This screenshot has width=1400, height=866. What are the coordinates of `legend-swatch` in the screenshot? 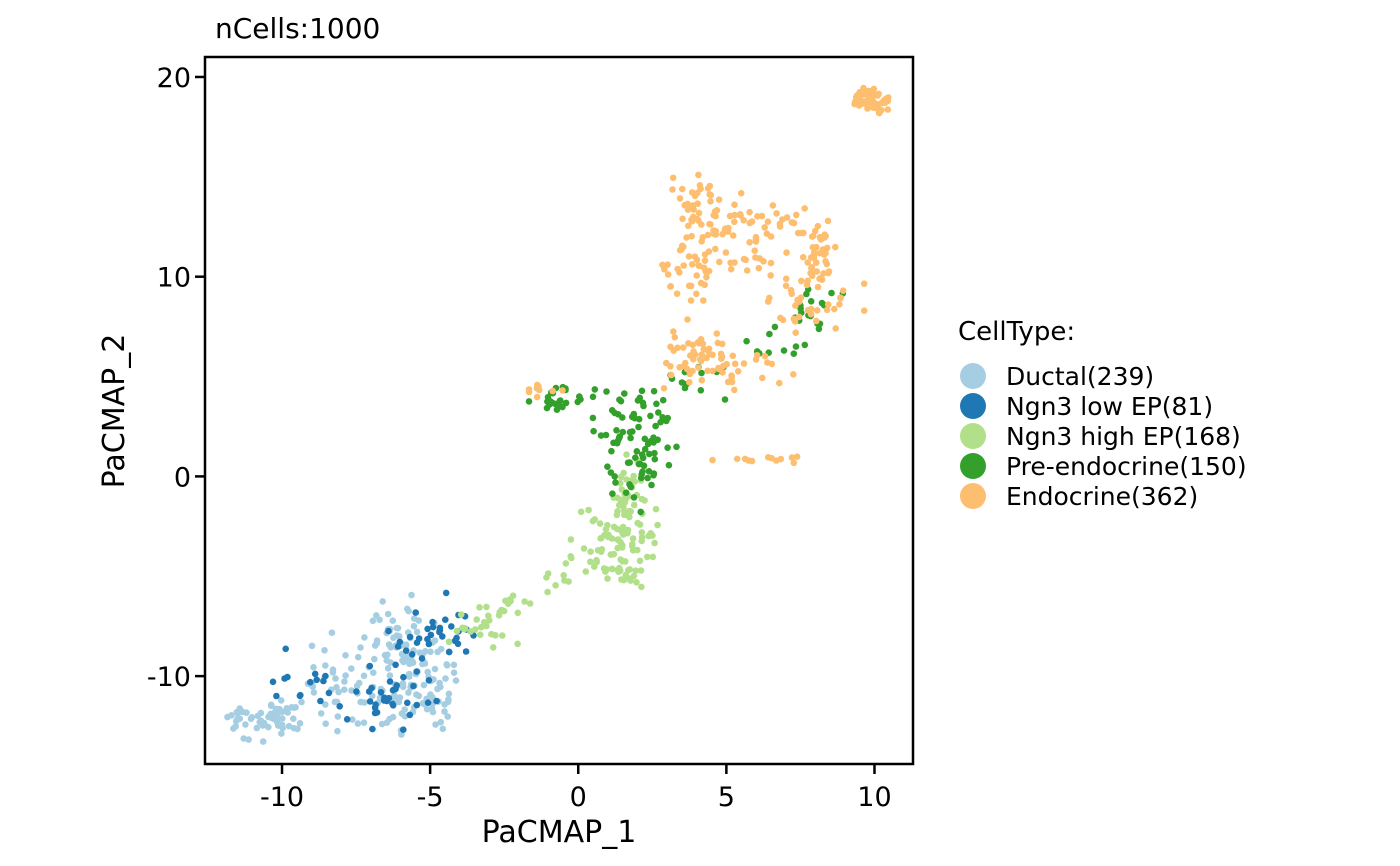 It's located at (973, 466).